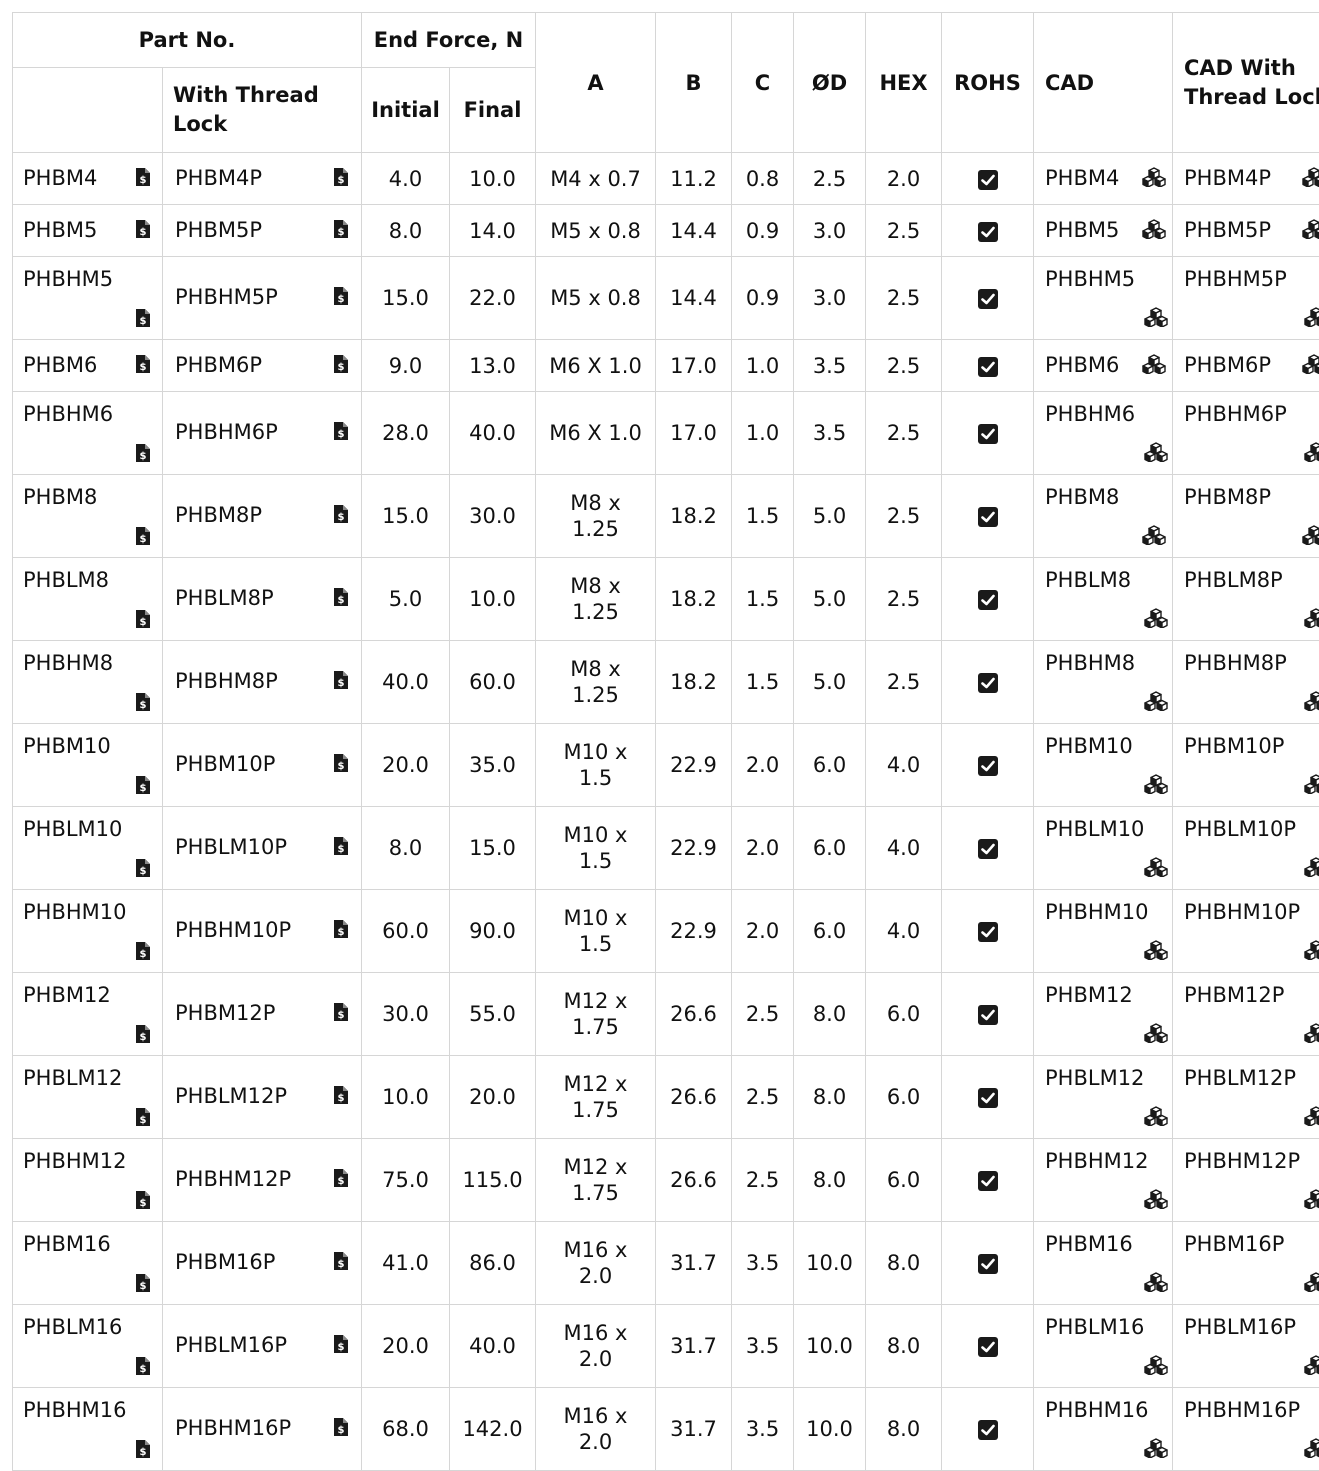  I want to click on cad-link: PHBLM10, so click(1094, 829).